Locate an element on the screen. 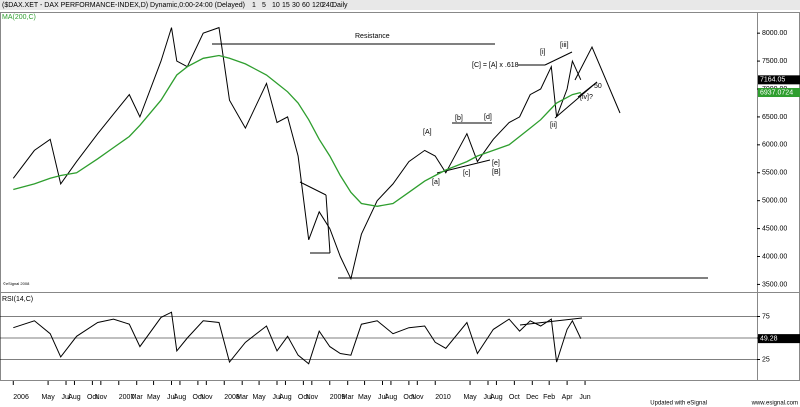  y-tick-label: 3500.00 is located at coordinates (774, 284).